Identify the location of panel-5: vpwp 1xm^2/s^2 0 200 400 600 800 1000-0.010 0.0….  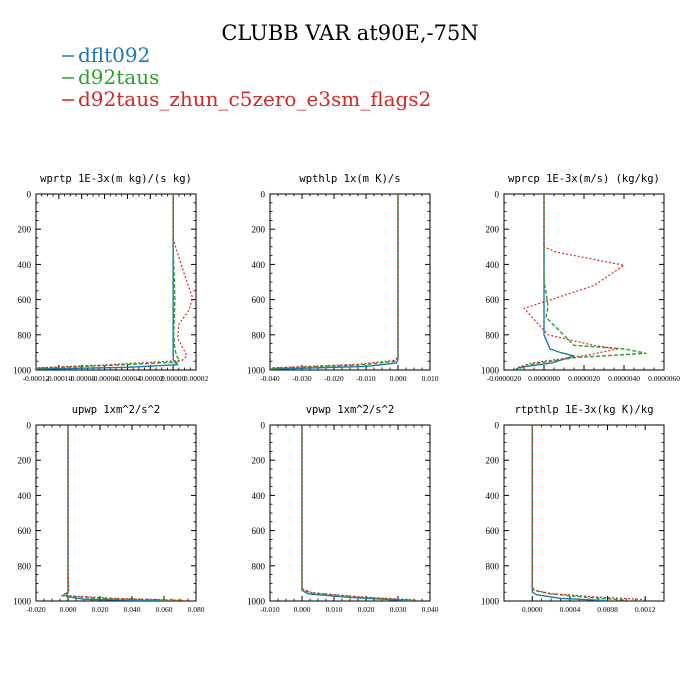
(343, 509).